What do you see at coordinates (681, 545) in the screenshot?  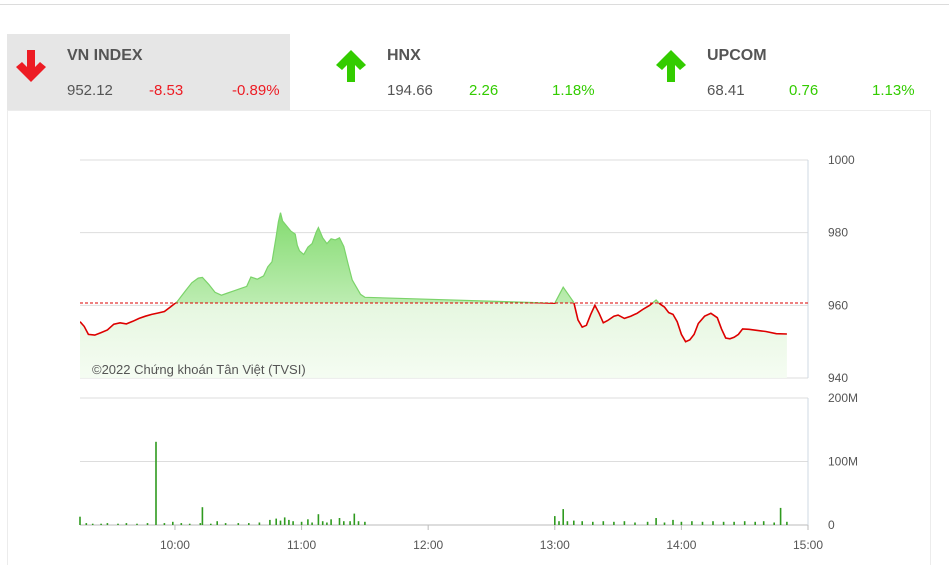 I see `time-tick-label: 14:00` at bounding box center [681, 545].